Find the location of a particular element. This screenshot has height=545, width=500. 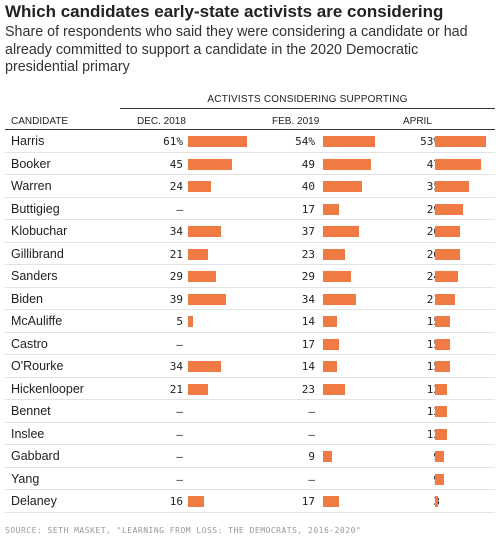

candidate-name: Klobuchar is located at coordinates (39, 231).